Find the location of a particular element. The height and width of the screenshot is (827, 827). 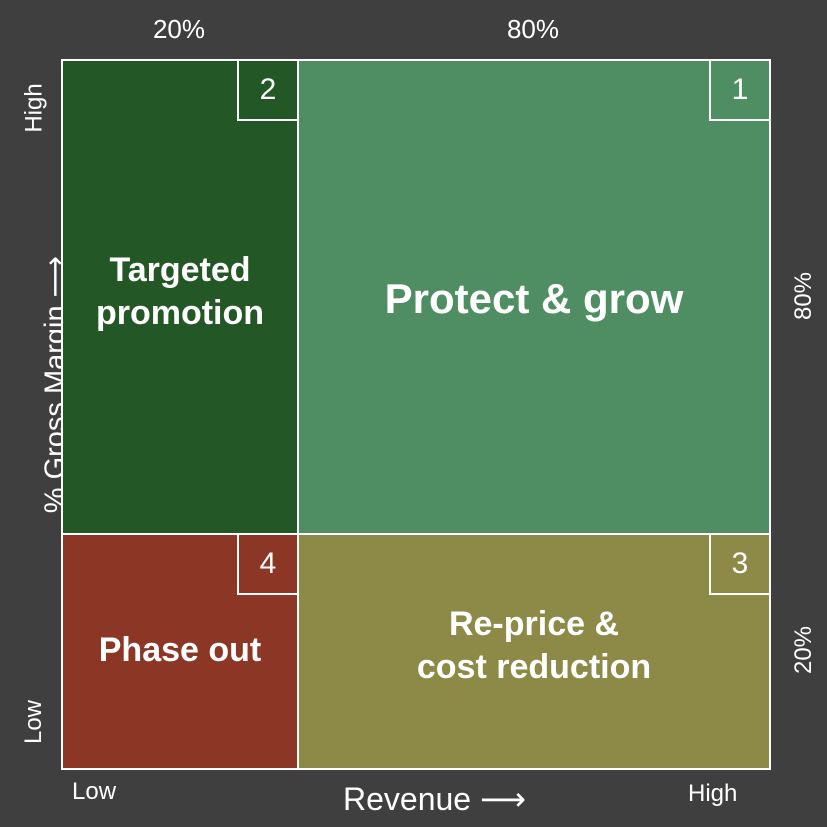

quadrant-number-4: 4 is located at coordinates (267, 565).